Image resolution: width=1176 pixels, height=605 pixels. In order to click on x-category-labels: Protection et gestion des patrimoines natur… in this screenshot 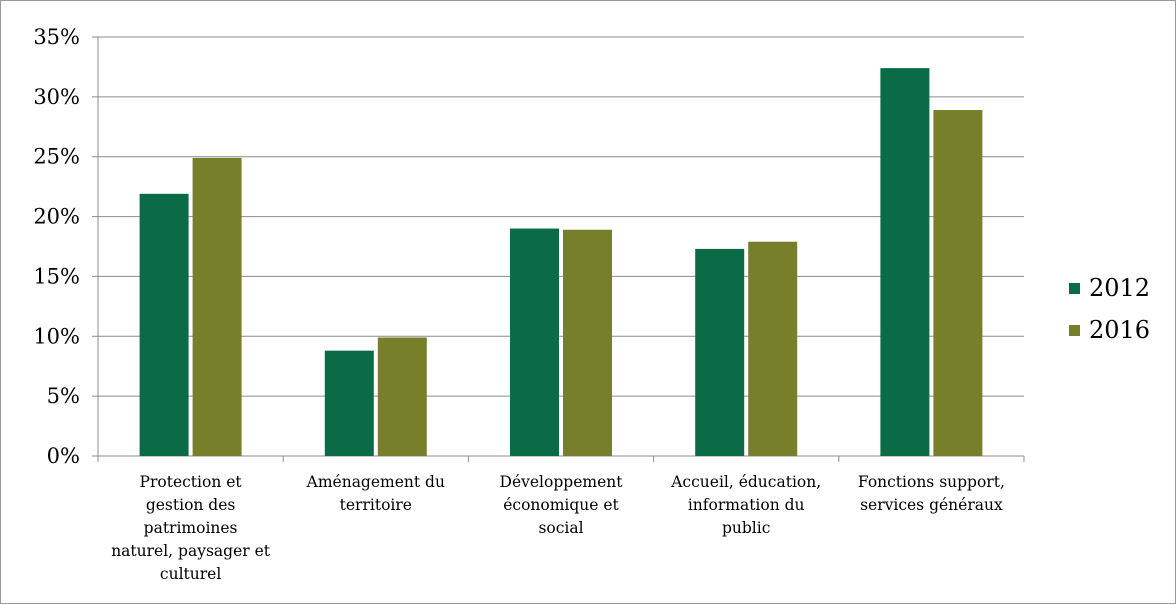, I will do `click(558, 528)`.